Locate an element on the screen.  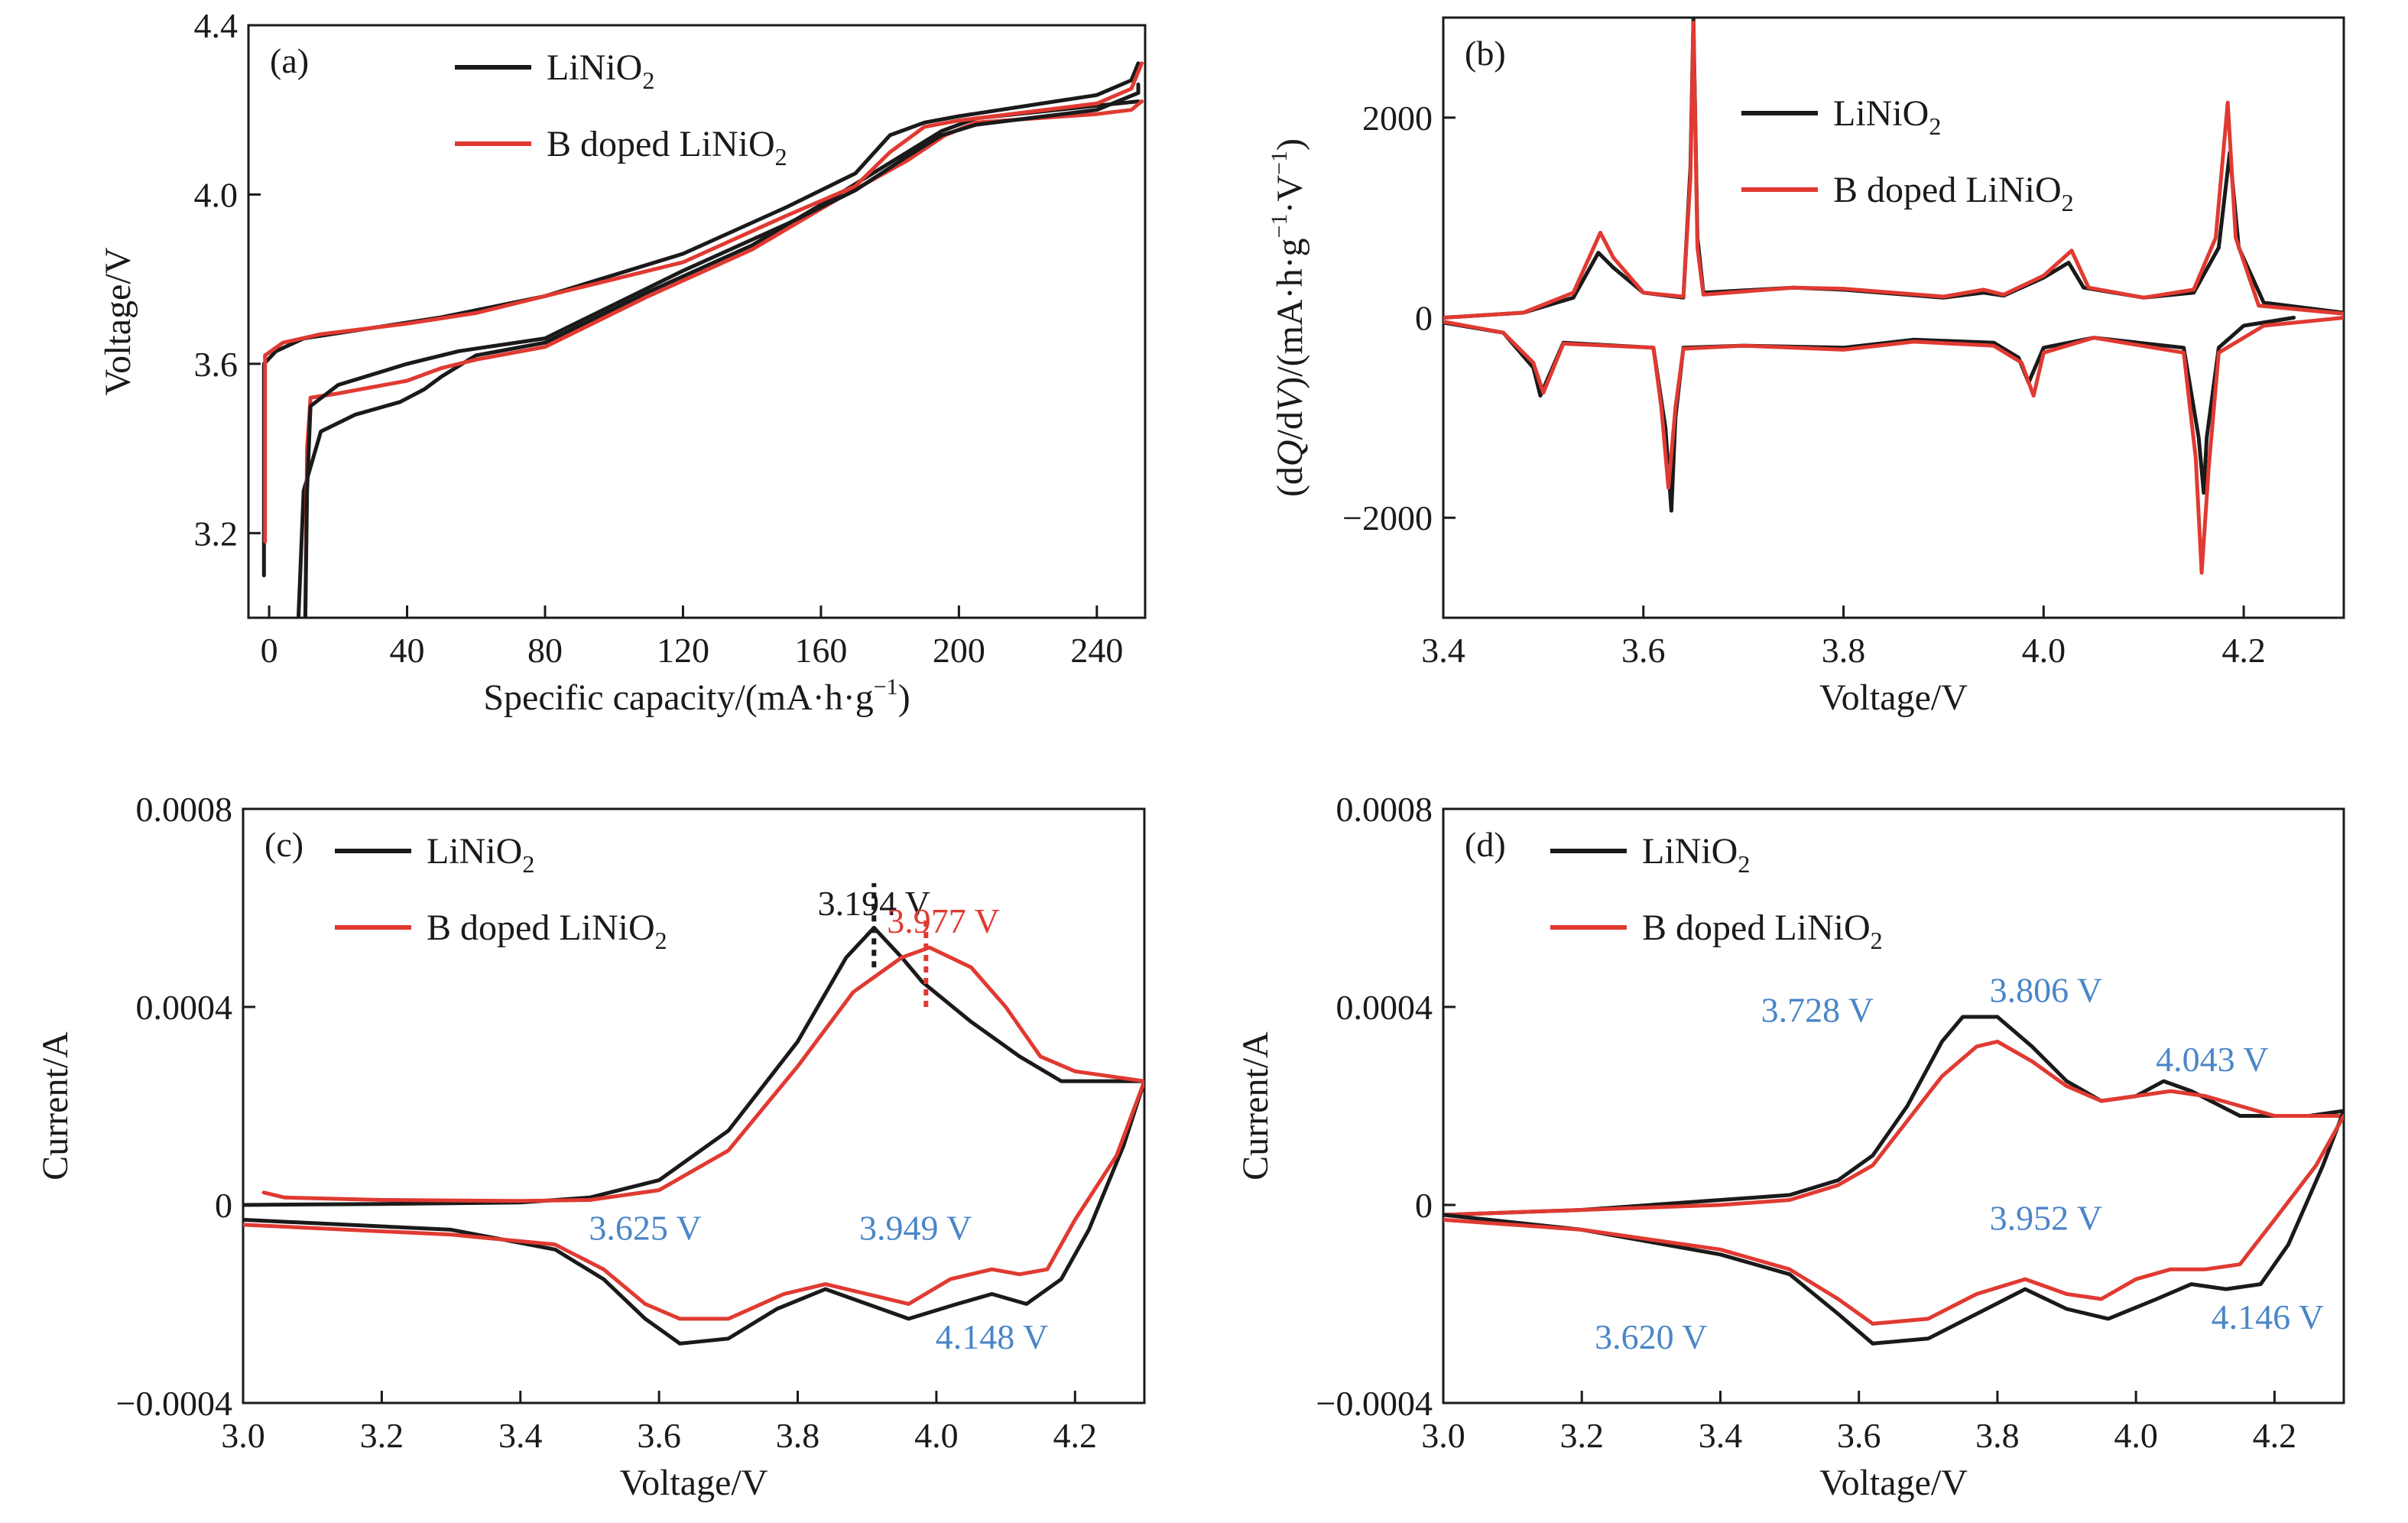
y-tick-label: 4.4 is located at coordinates (217, 25).